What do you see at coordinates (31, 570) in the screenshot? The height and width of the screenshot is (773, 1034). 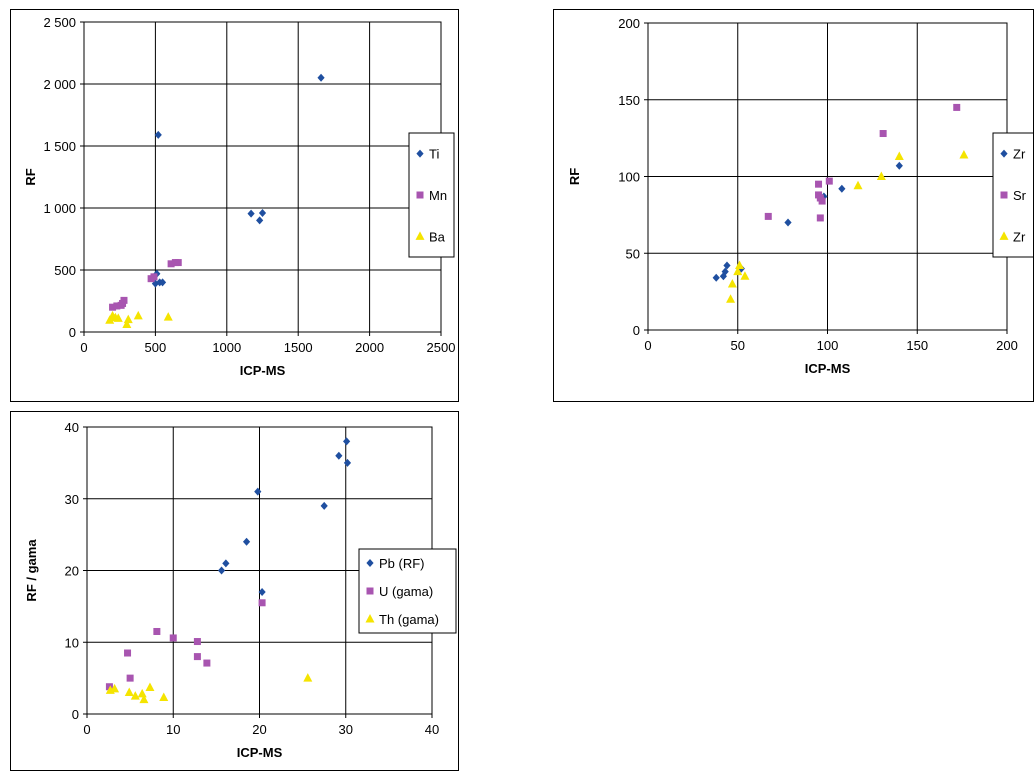 I see `y-axis-title-3: RF / gama` at bounding box center [31, 570].